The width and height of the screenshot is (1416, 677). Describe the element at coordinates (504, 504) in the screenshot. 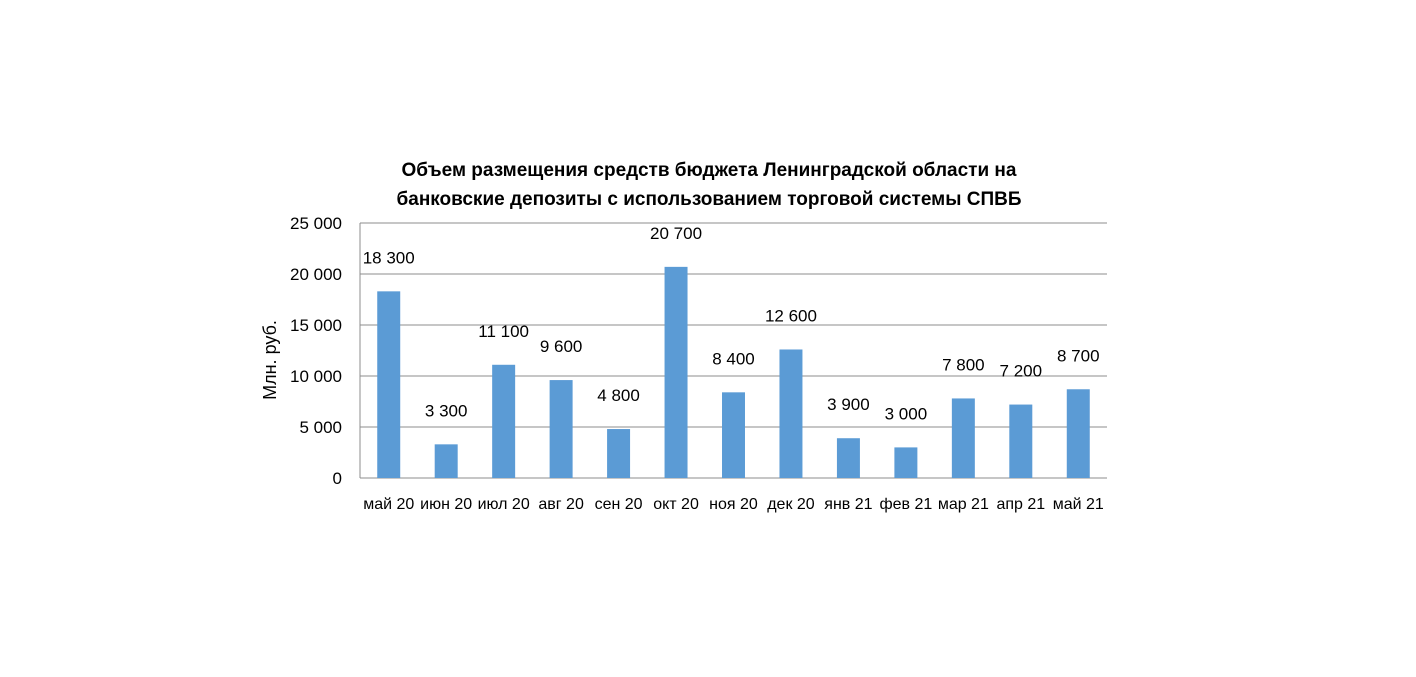

I see `x-tick-label: июл 20` at that location.